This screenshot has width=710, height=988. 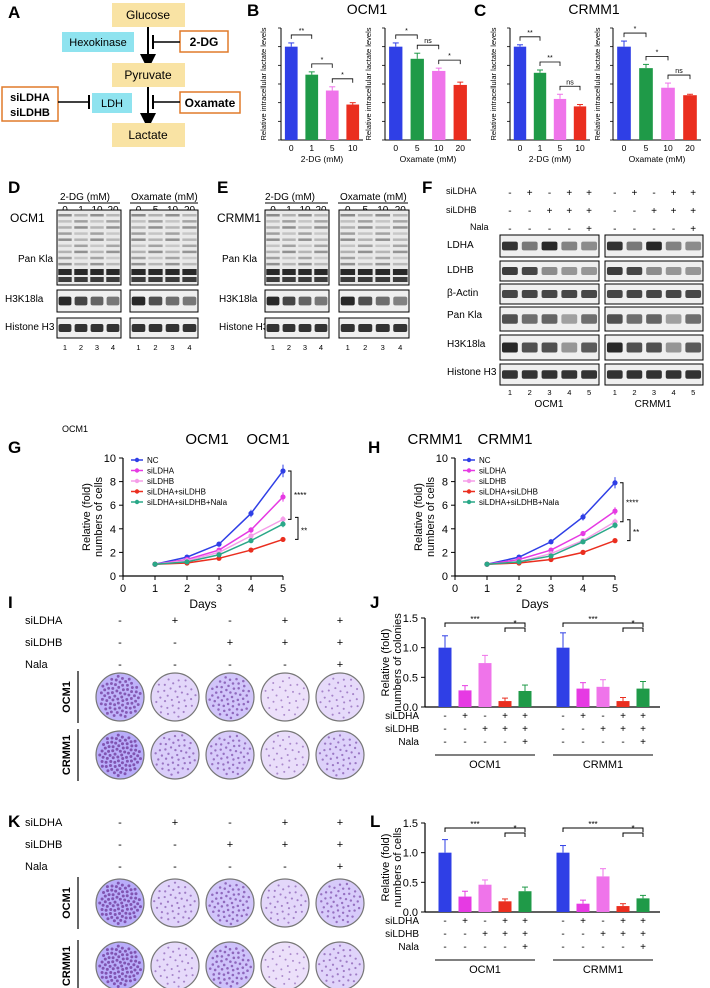 I want to click on legend-label: siLDHA+siLDHB+Nala, so click(x=187, y=502).